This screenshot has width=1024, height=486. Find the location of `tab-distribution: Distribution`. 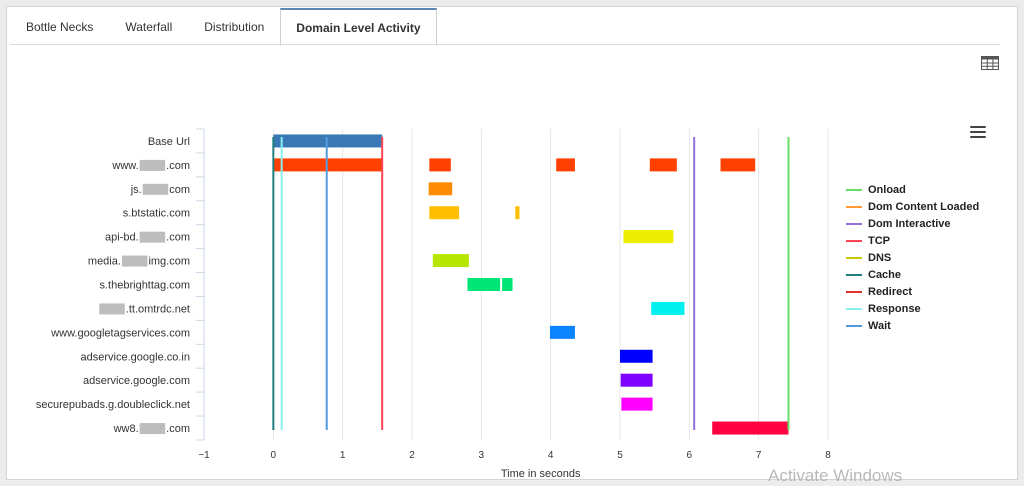

tab-distribution: Distribution is located at coordinates (234, 27).